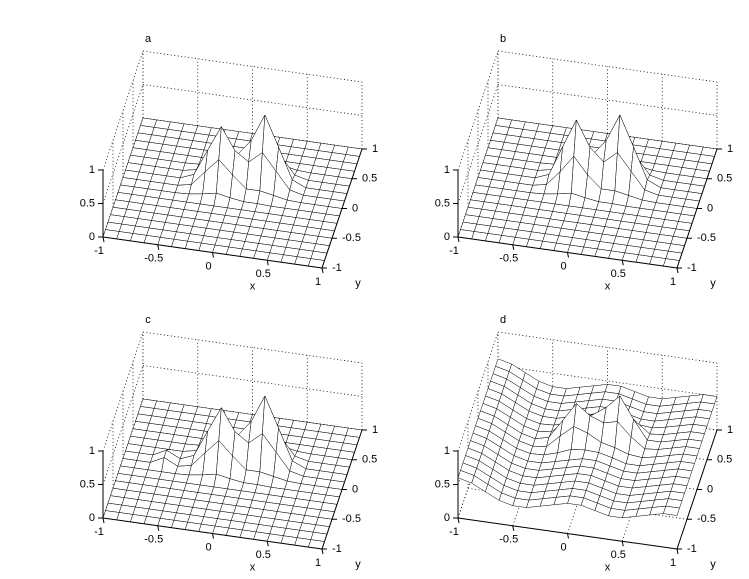 The width and height of the screenshot is (749, 579). What do you see at coordinates (503, 39) in the screenshot?
I see `panel-title: b` at bounding box center [503, 39].